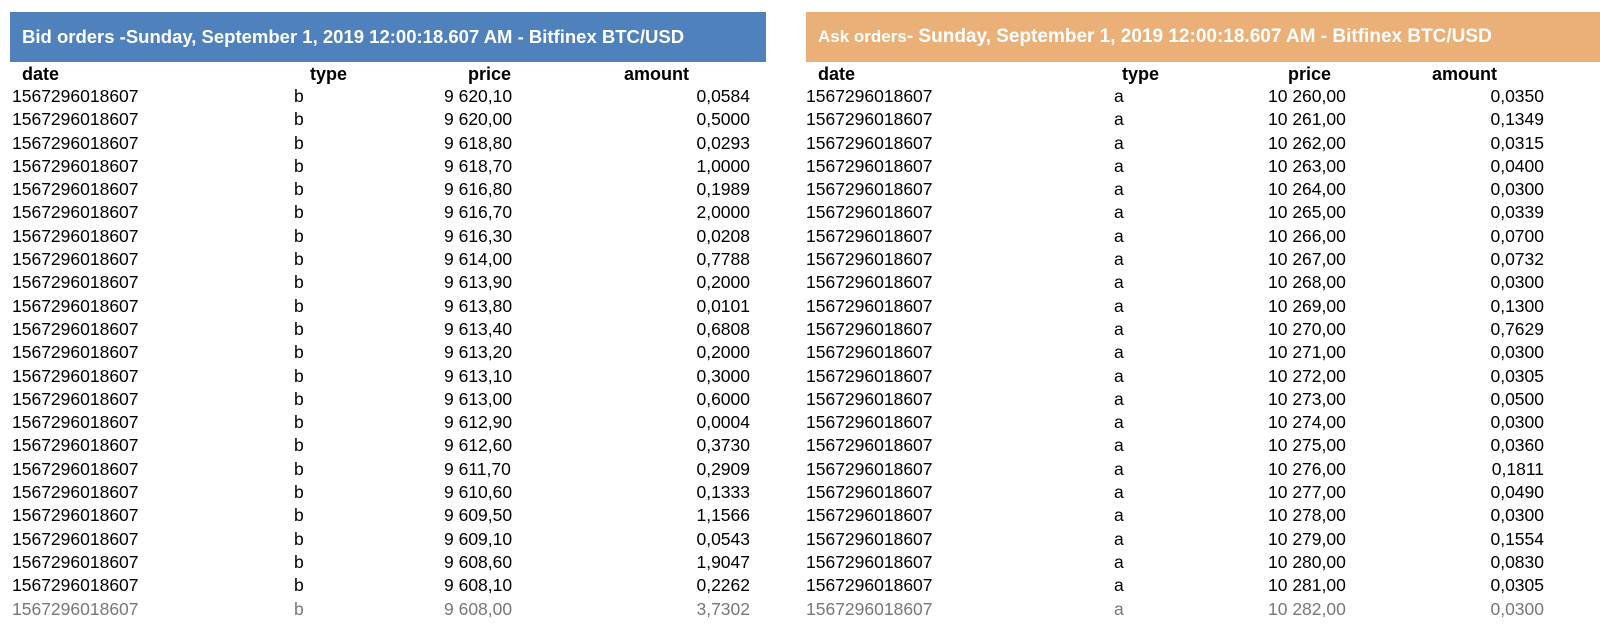 The width and height of the screenshot is (1600, 644). I want to click on ask-cell-amount: 0,0315, so click(1517, 142).